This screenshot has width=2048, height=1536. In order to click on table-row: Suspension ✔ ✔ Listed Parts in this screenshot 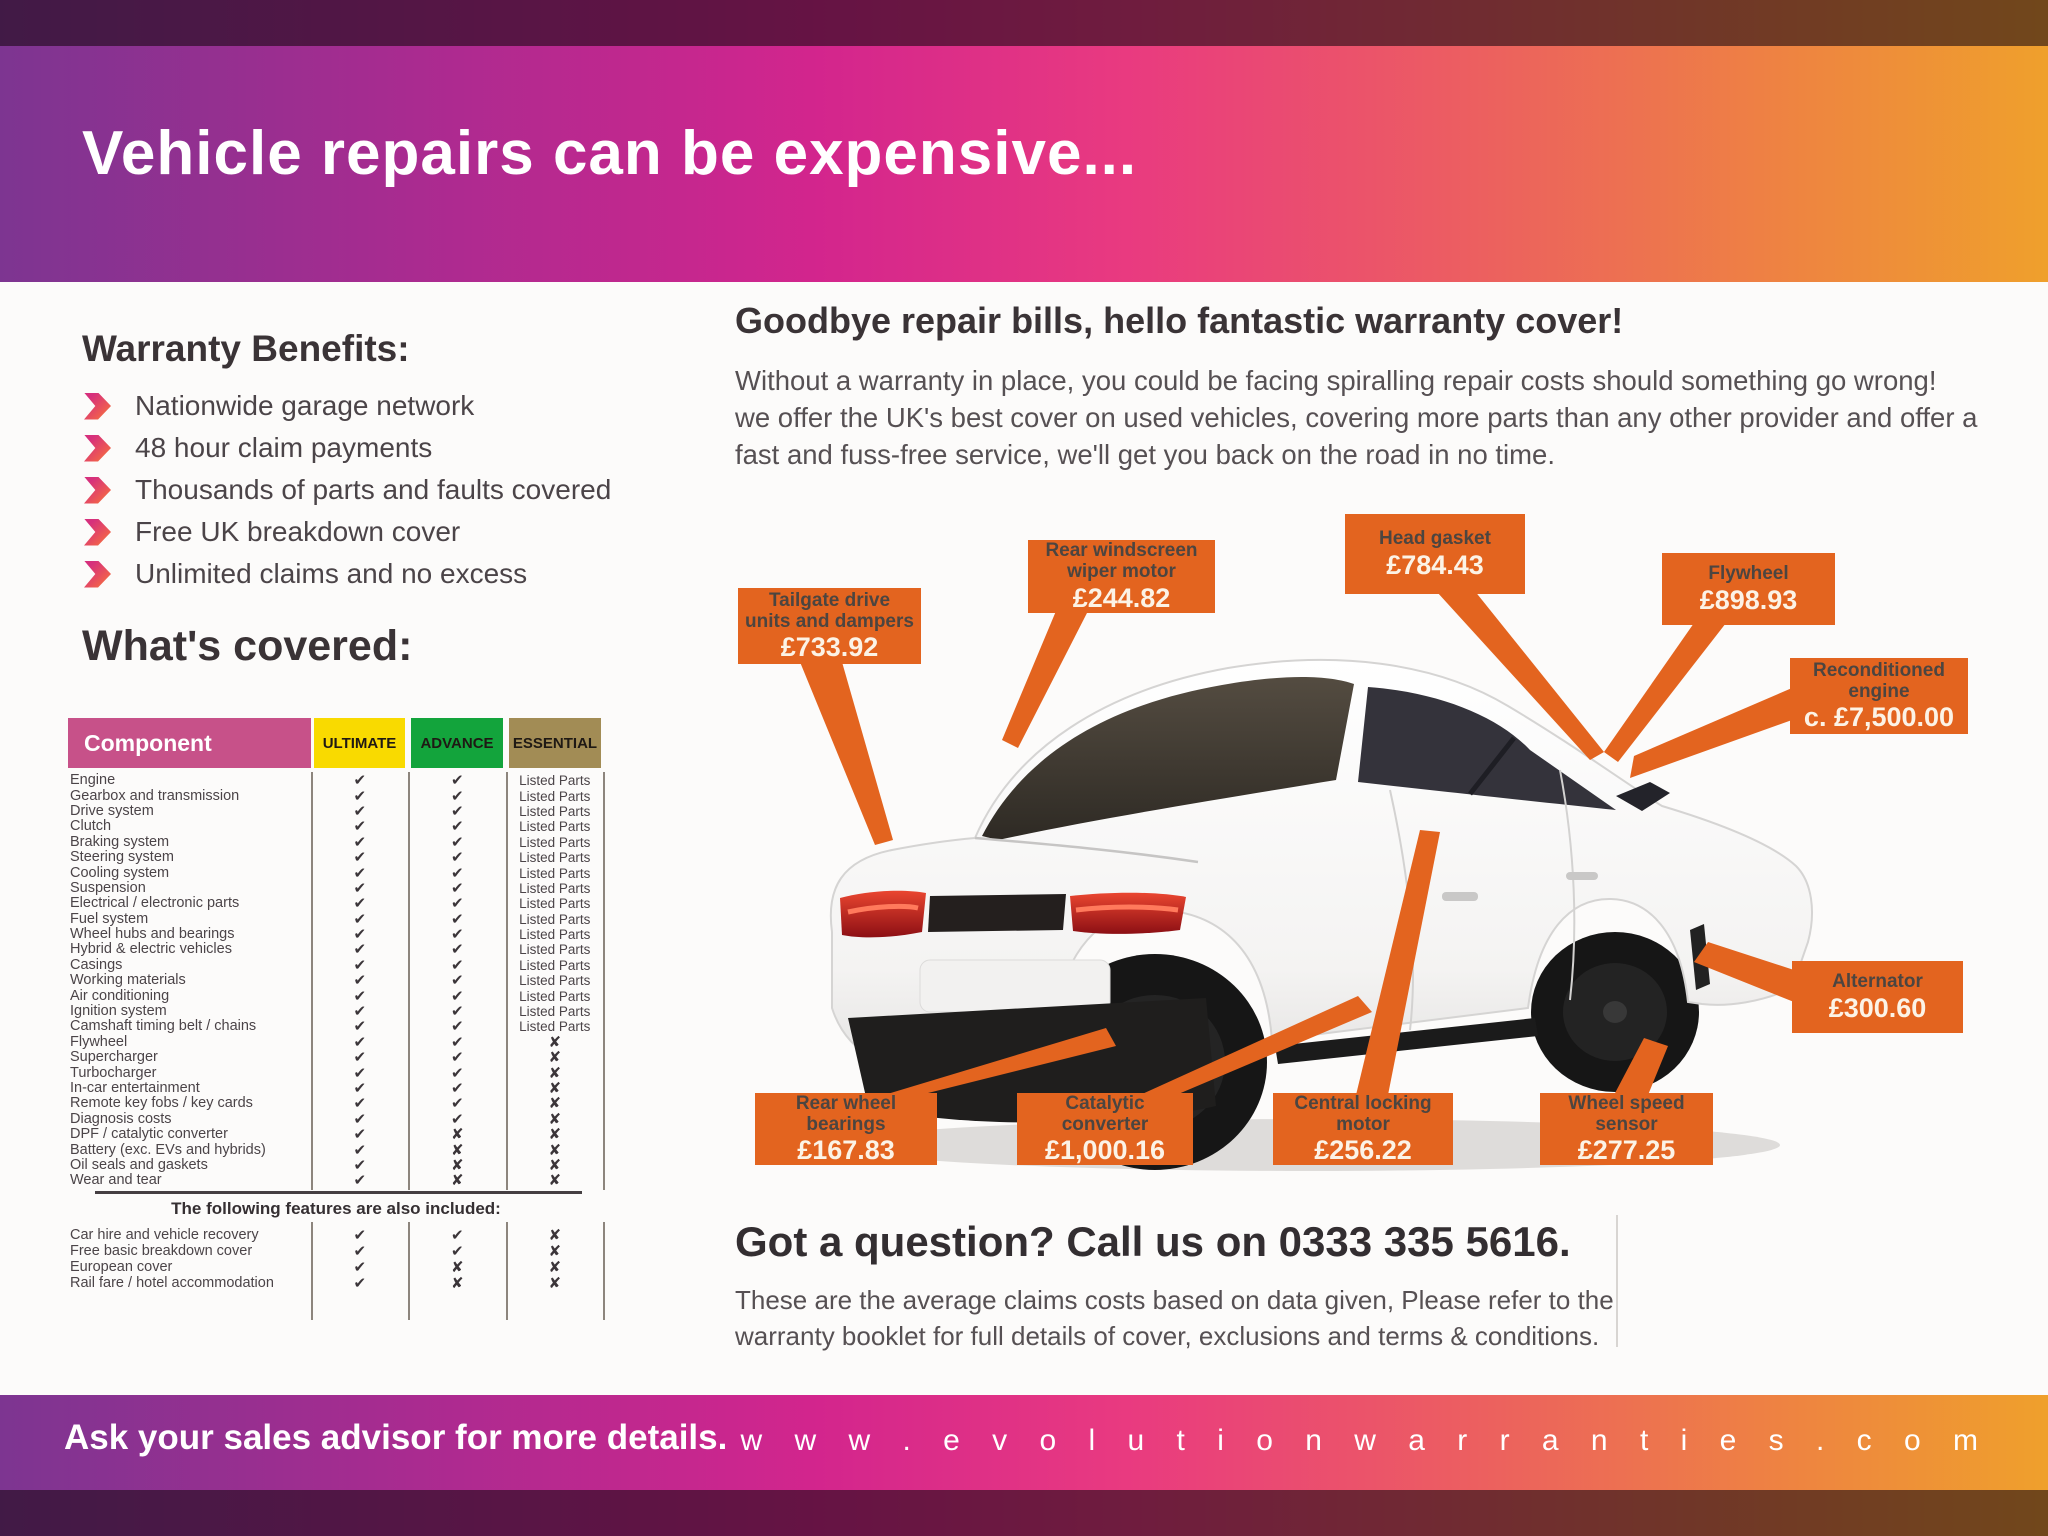, I will do `click(336, 887)`.